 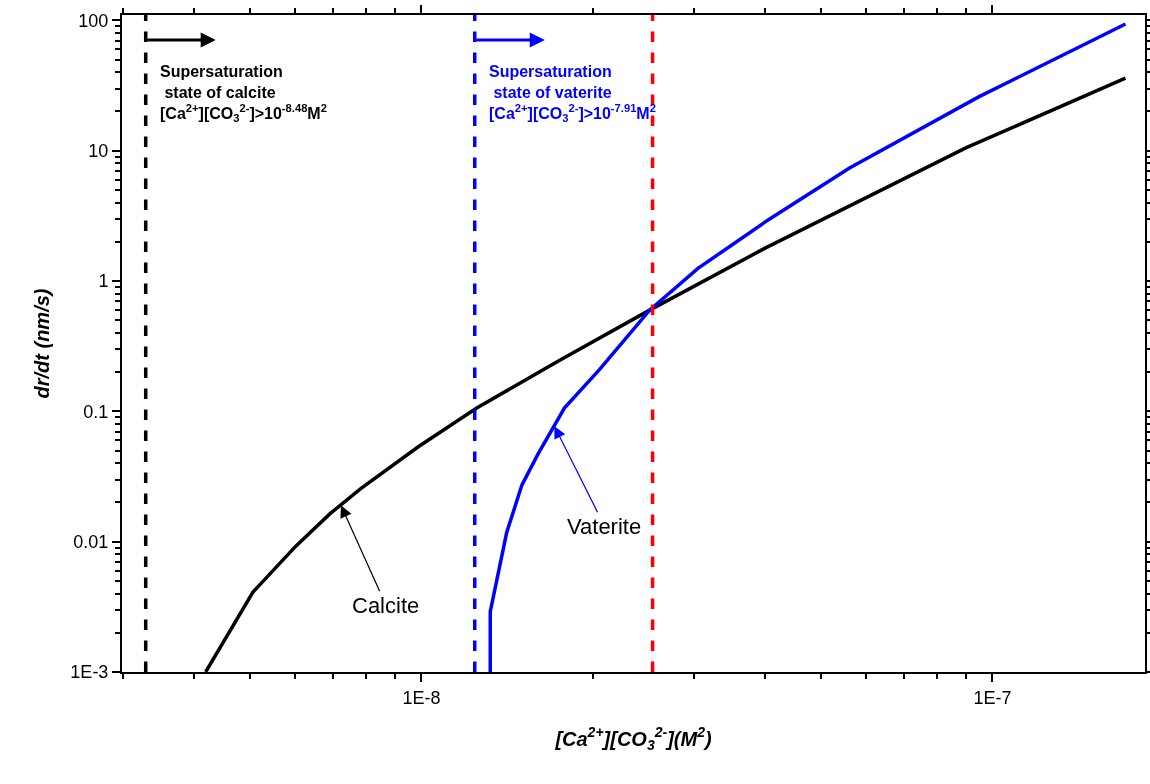 What do you see at coordinates (992, 697) in the screenshot?
I see `x-tick-label: 1E-7` at bounding box center [992, 697].